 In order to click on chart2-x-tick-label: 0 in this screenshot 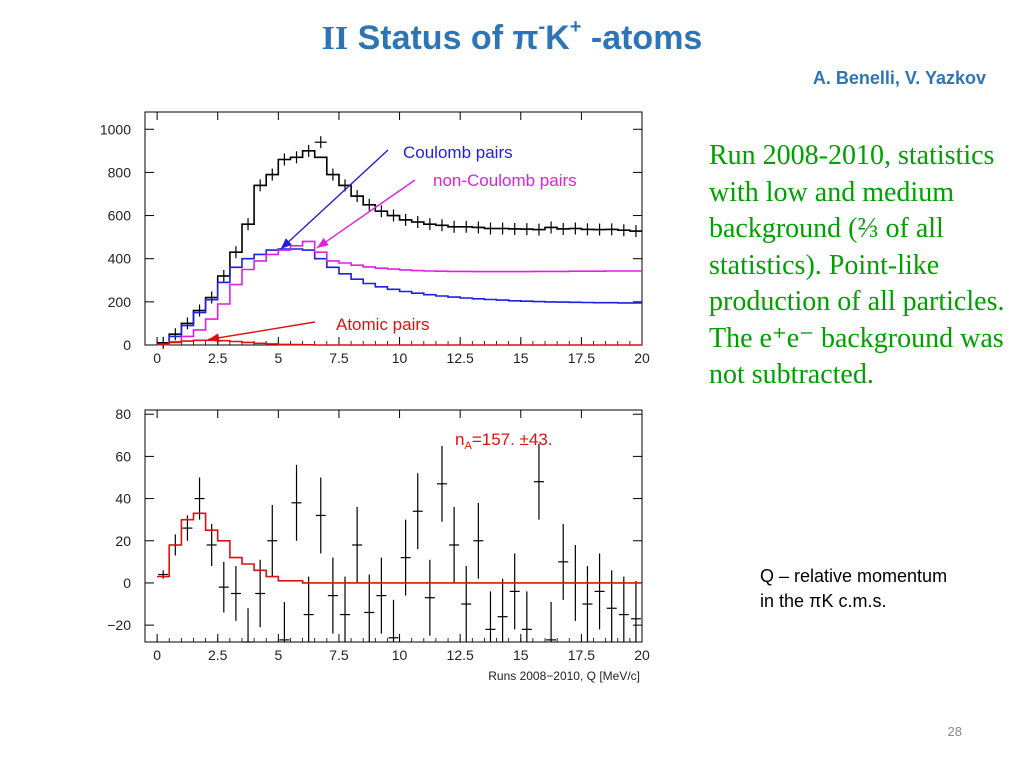, I will do `click(157, 655)`.